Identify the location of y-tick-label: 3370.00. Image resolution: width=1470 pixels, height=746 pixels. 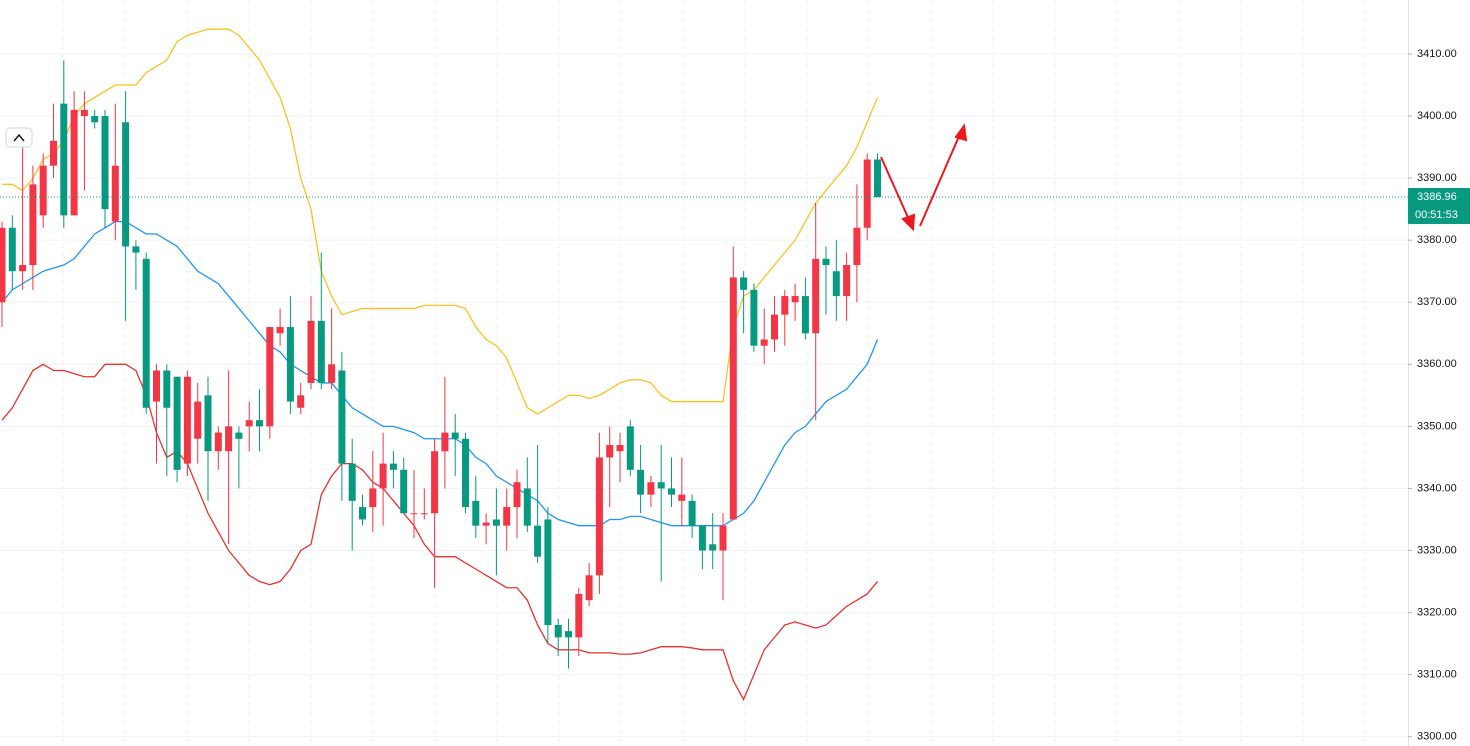
(1437, 302).